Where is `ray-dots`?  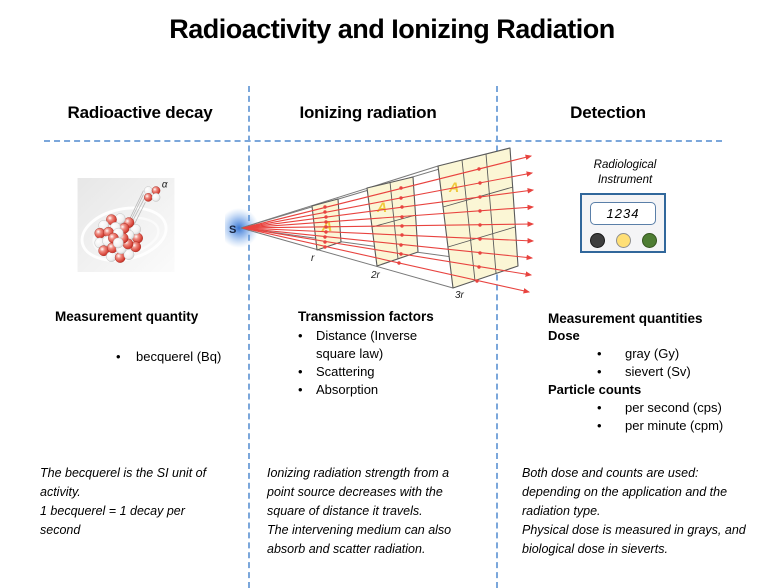 ray-dots is located at coordinates (402, 225).